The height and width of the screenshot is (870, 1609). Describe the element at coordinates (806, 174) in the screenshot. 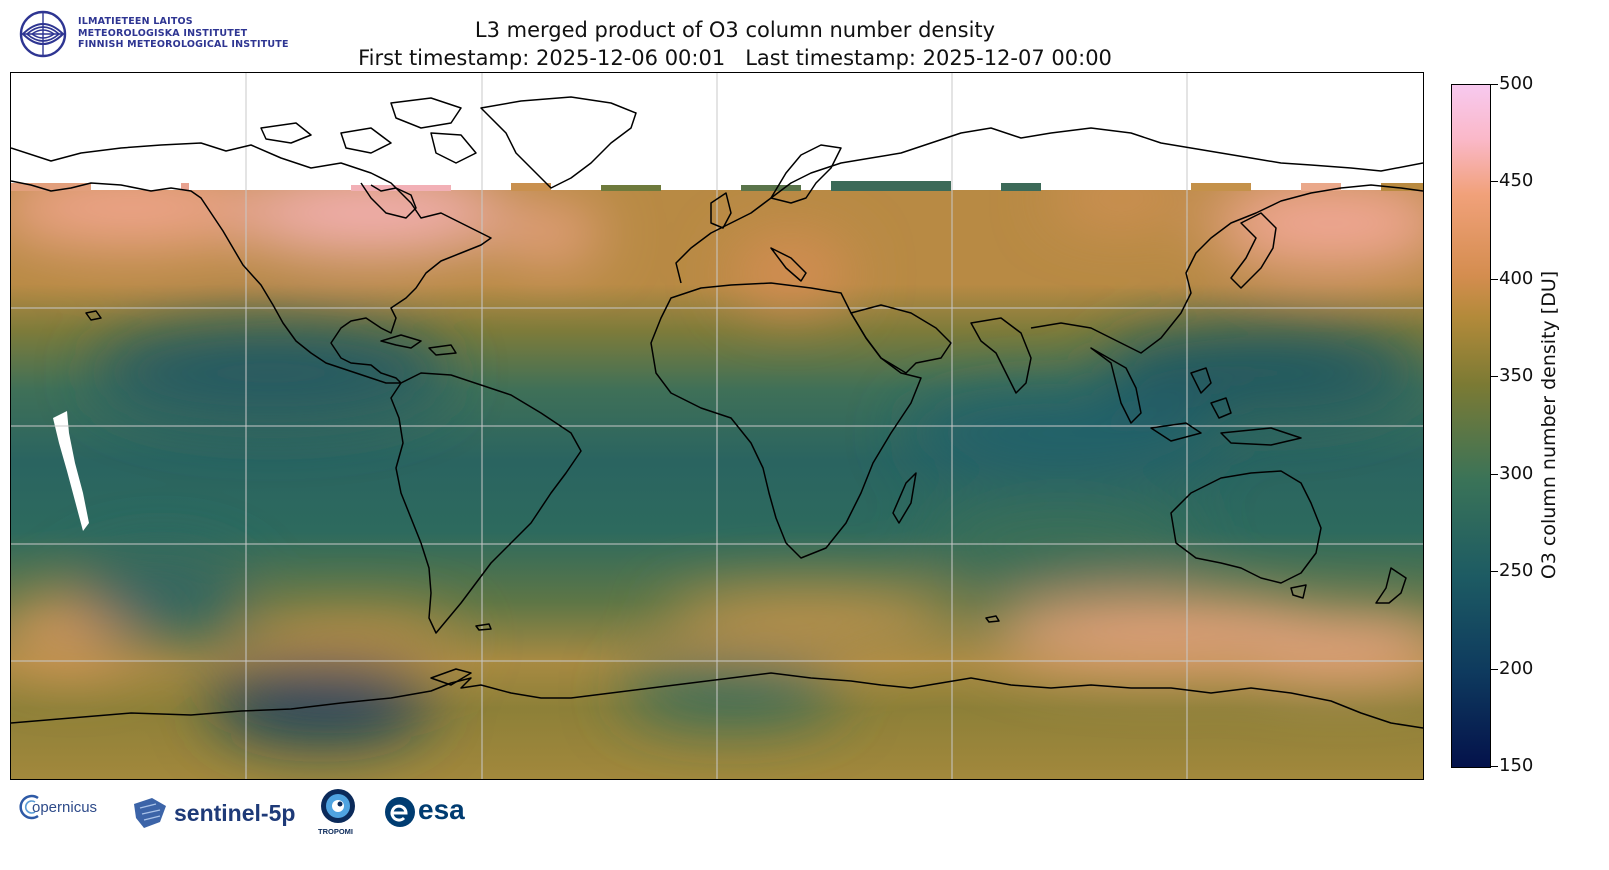

I see `coast-scandinavia` at that location.